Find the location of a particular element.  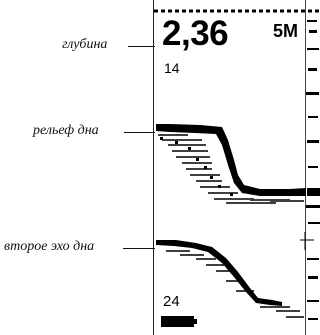

screen-left-border is located at coordinates (153, 167).